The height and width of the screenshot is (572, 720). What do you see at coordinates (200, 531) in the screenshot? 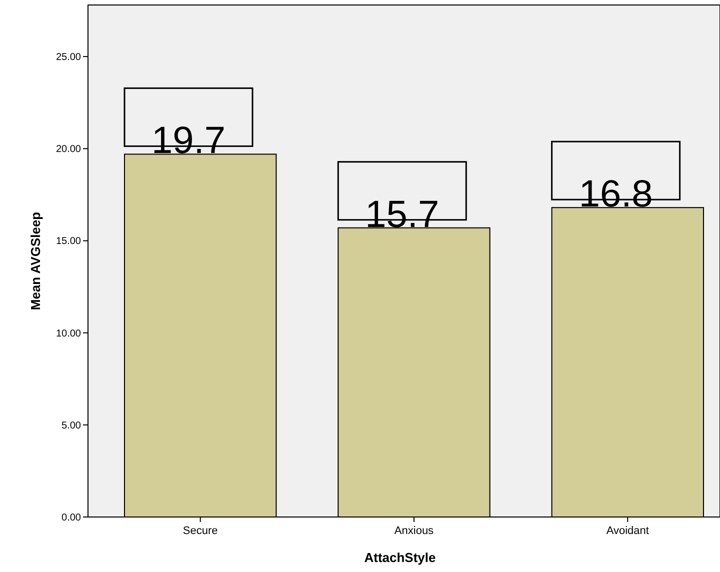
I see `x-tick-label: Secure` at bounding box center [200, 531].